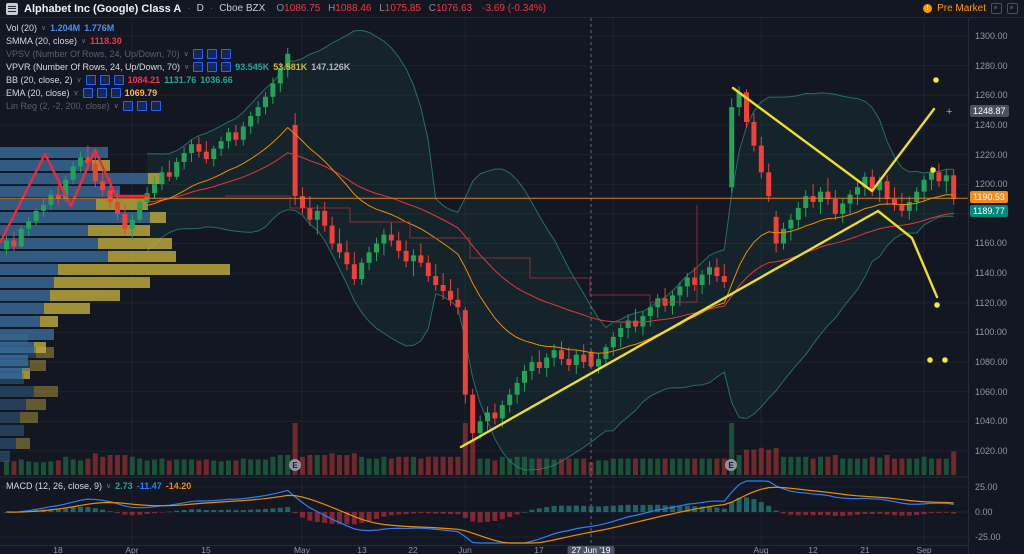 The width and height of the screenshot is (1024, 554). What do you see at coordinates (39, 79) in the screenshot?
I see `indicator-title: BB (20, close, 2)` at bounding box center [39, 79].